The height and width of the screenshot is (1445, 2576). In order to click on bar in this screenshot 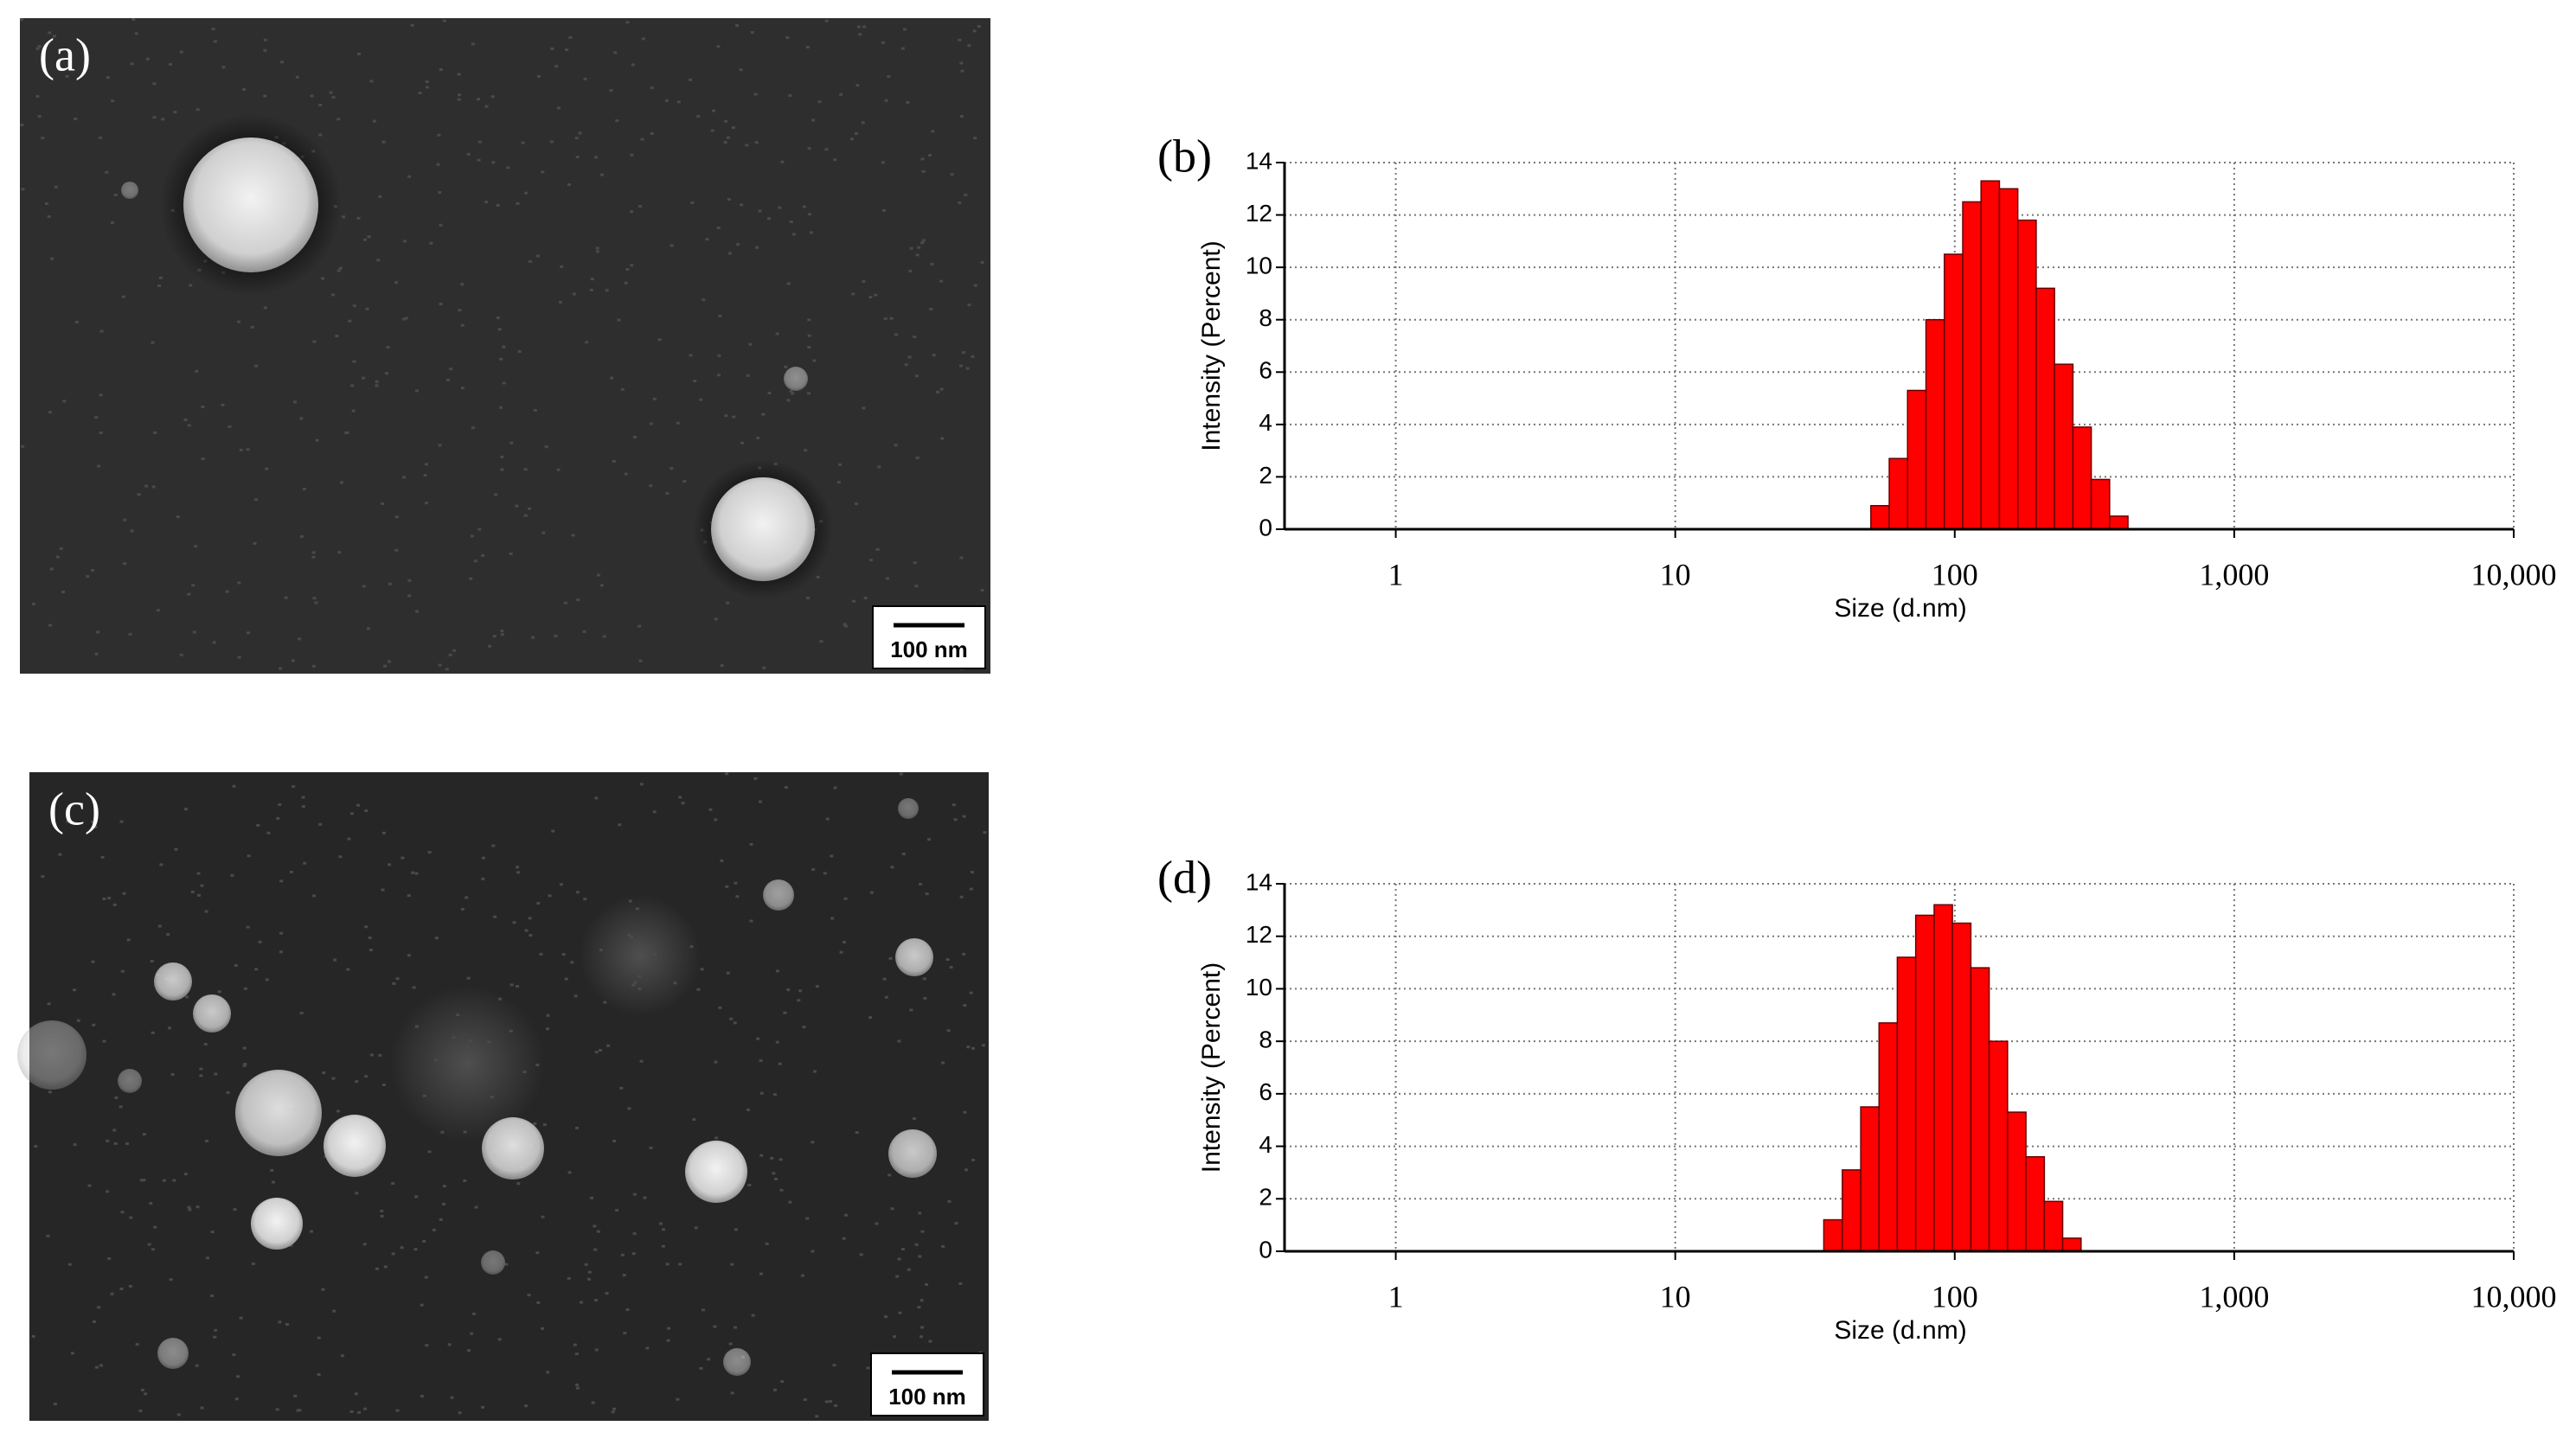, I will do `click(1990, 355)`.